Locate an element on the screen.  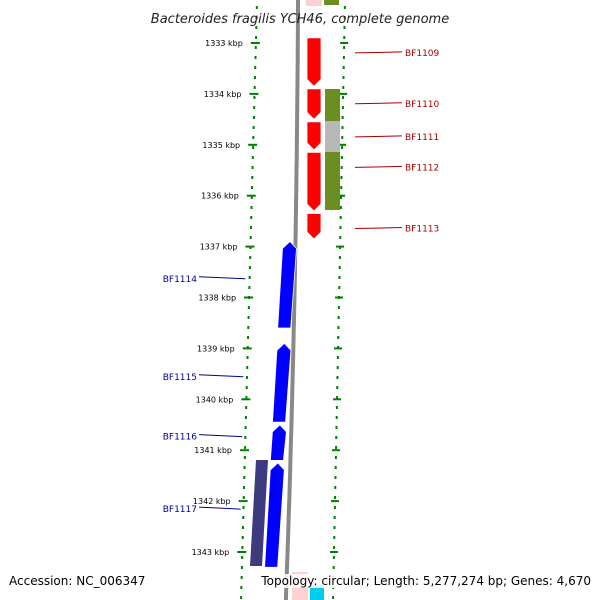
tick-label: 1333 kbp is located at coordinates (224, 43).